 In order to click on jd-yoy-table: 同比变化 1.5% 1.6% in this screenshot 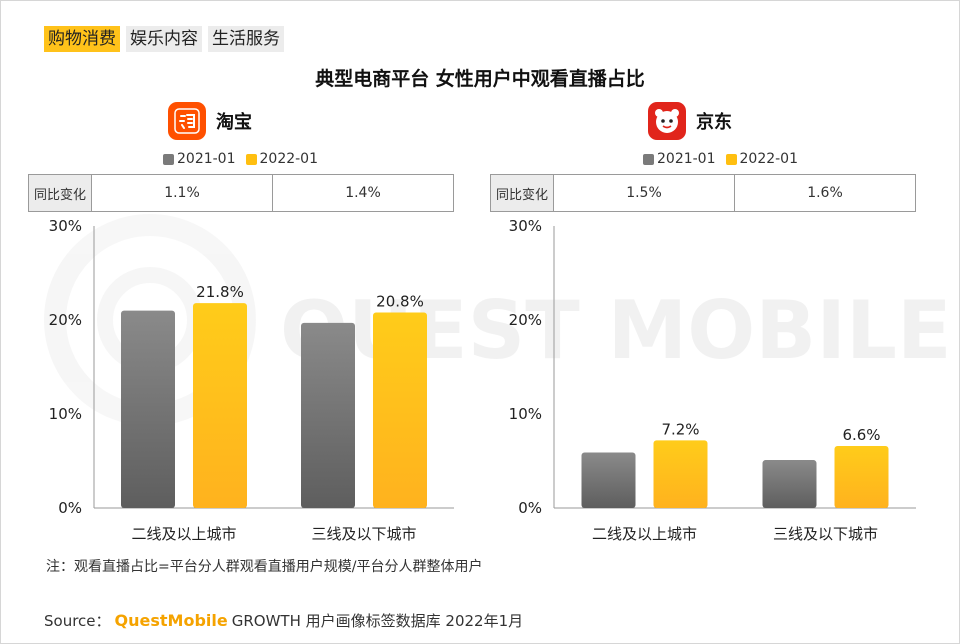, I will do `click(703, 193)`.